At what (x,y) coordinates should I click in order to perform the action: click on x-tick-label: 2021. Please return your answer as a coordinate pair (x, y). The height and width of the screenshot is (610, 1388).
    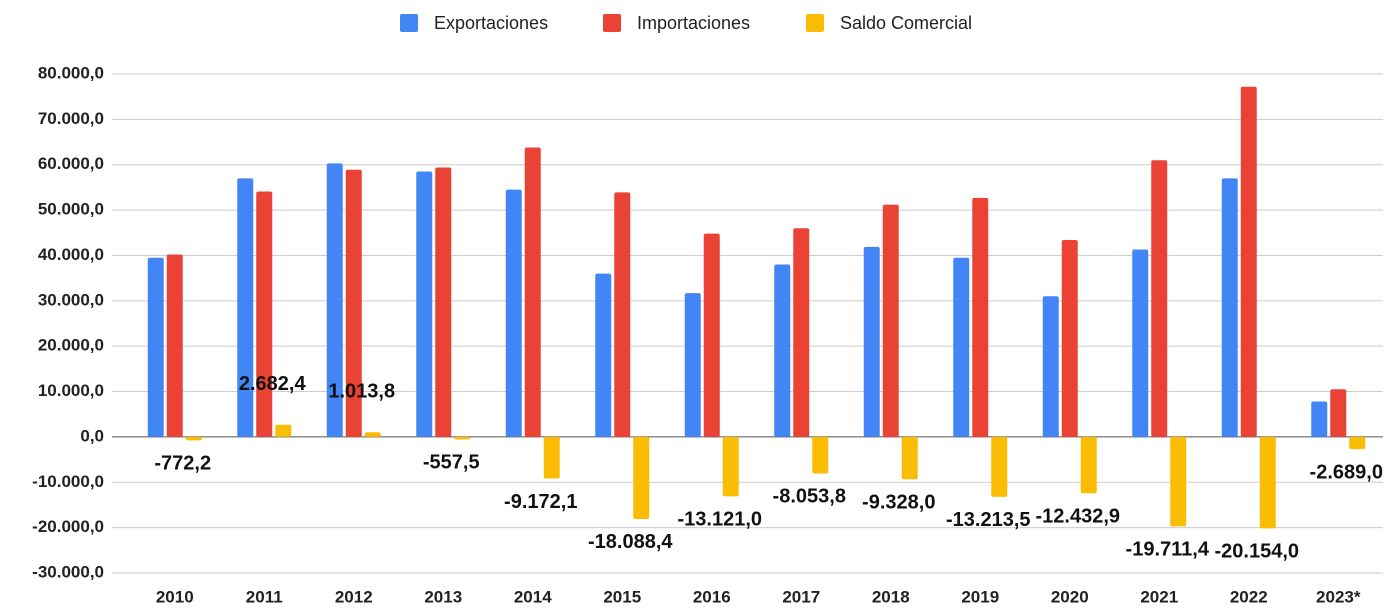
    Looking at the image, I should click on (1159, 596).